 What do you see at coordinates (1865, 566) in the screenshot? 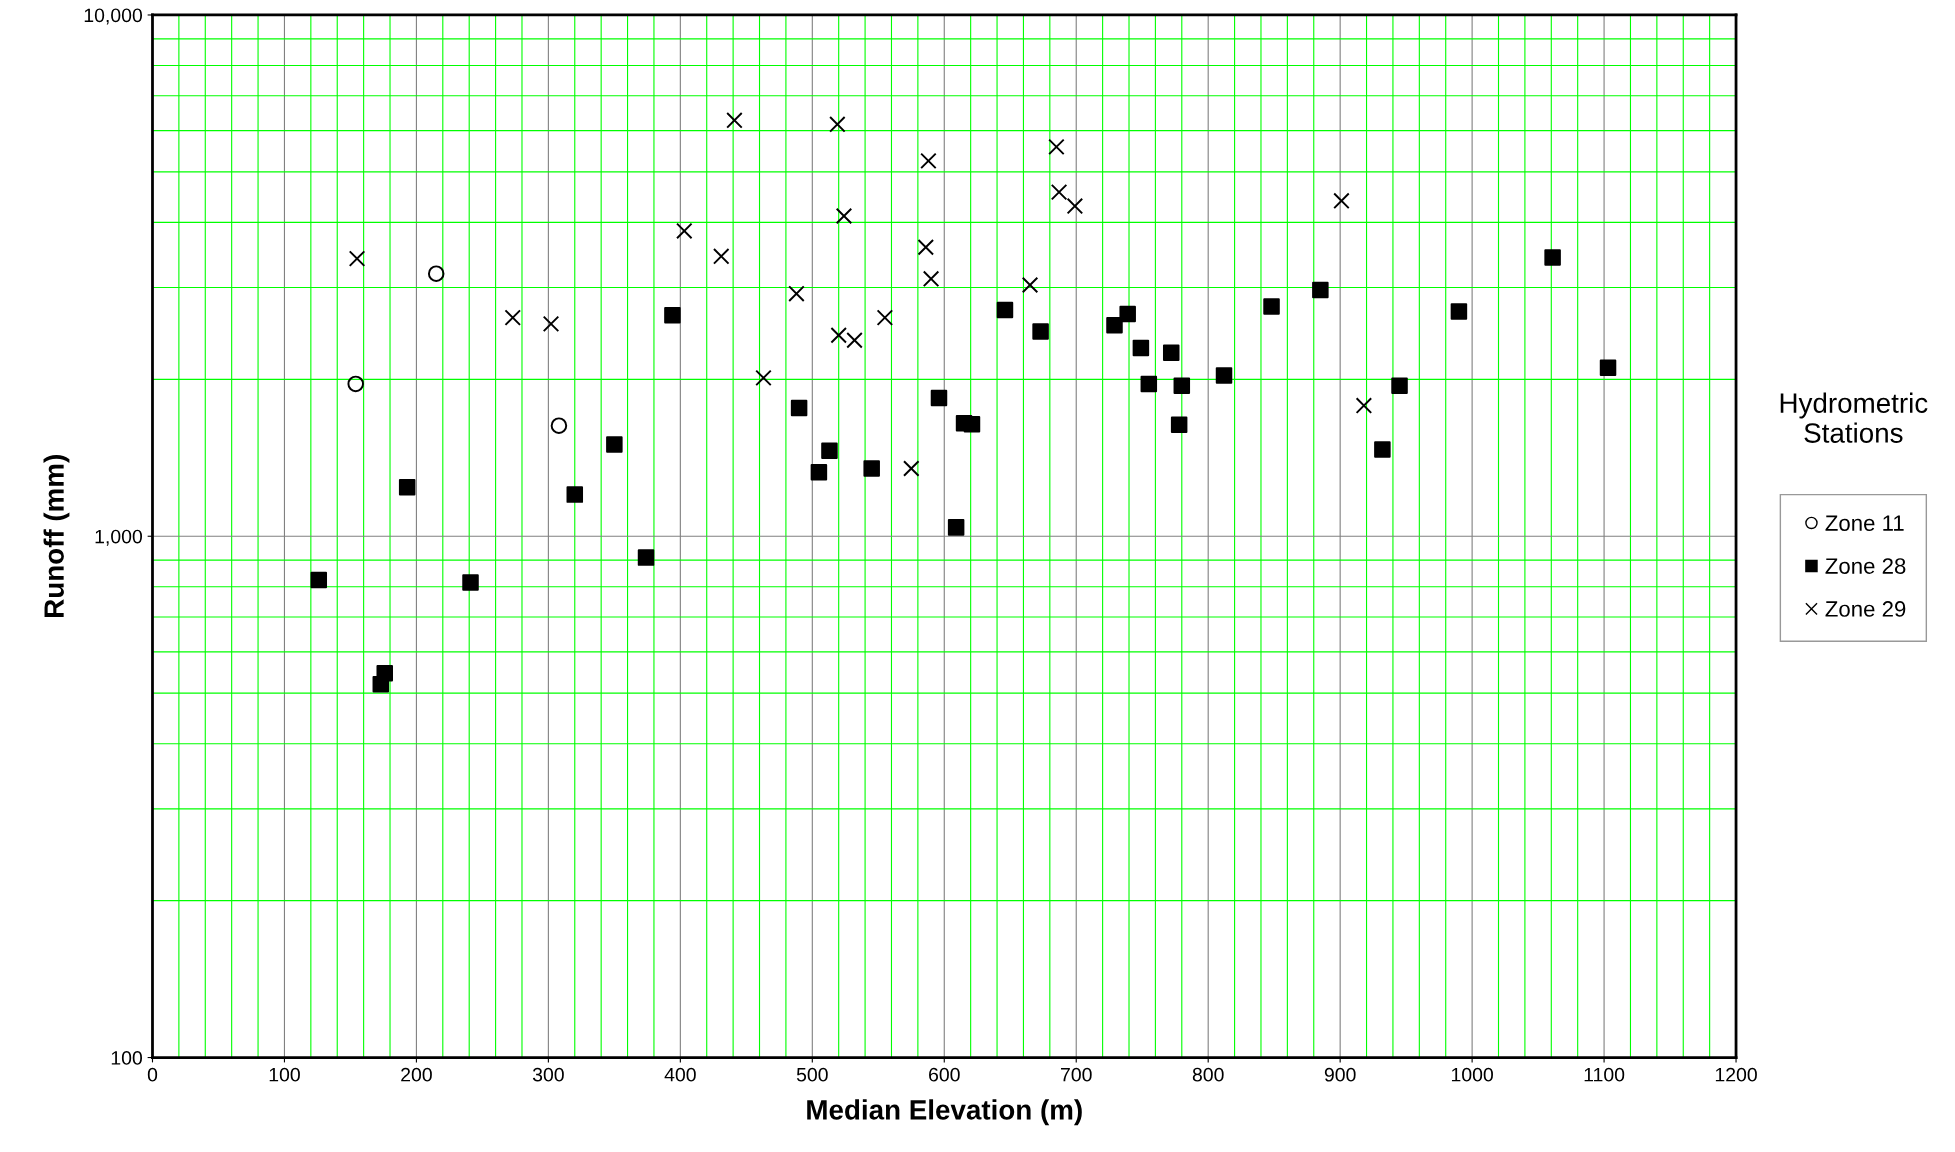
I see `legend-label: Zone 28` at bounding box center [1865, 566].